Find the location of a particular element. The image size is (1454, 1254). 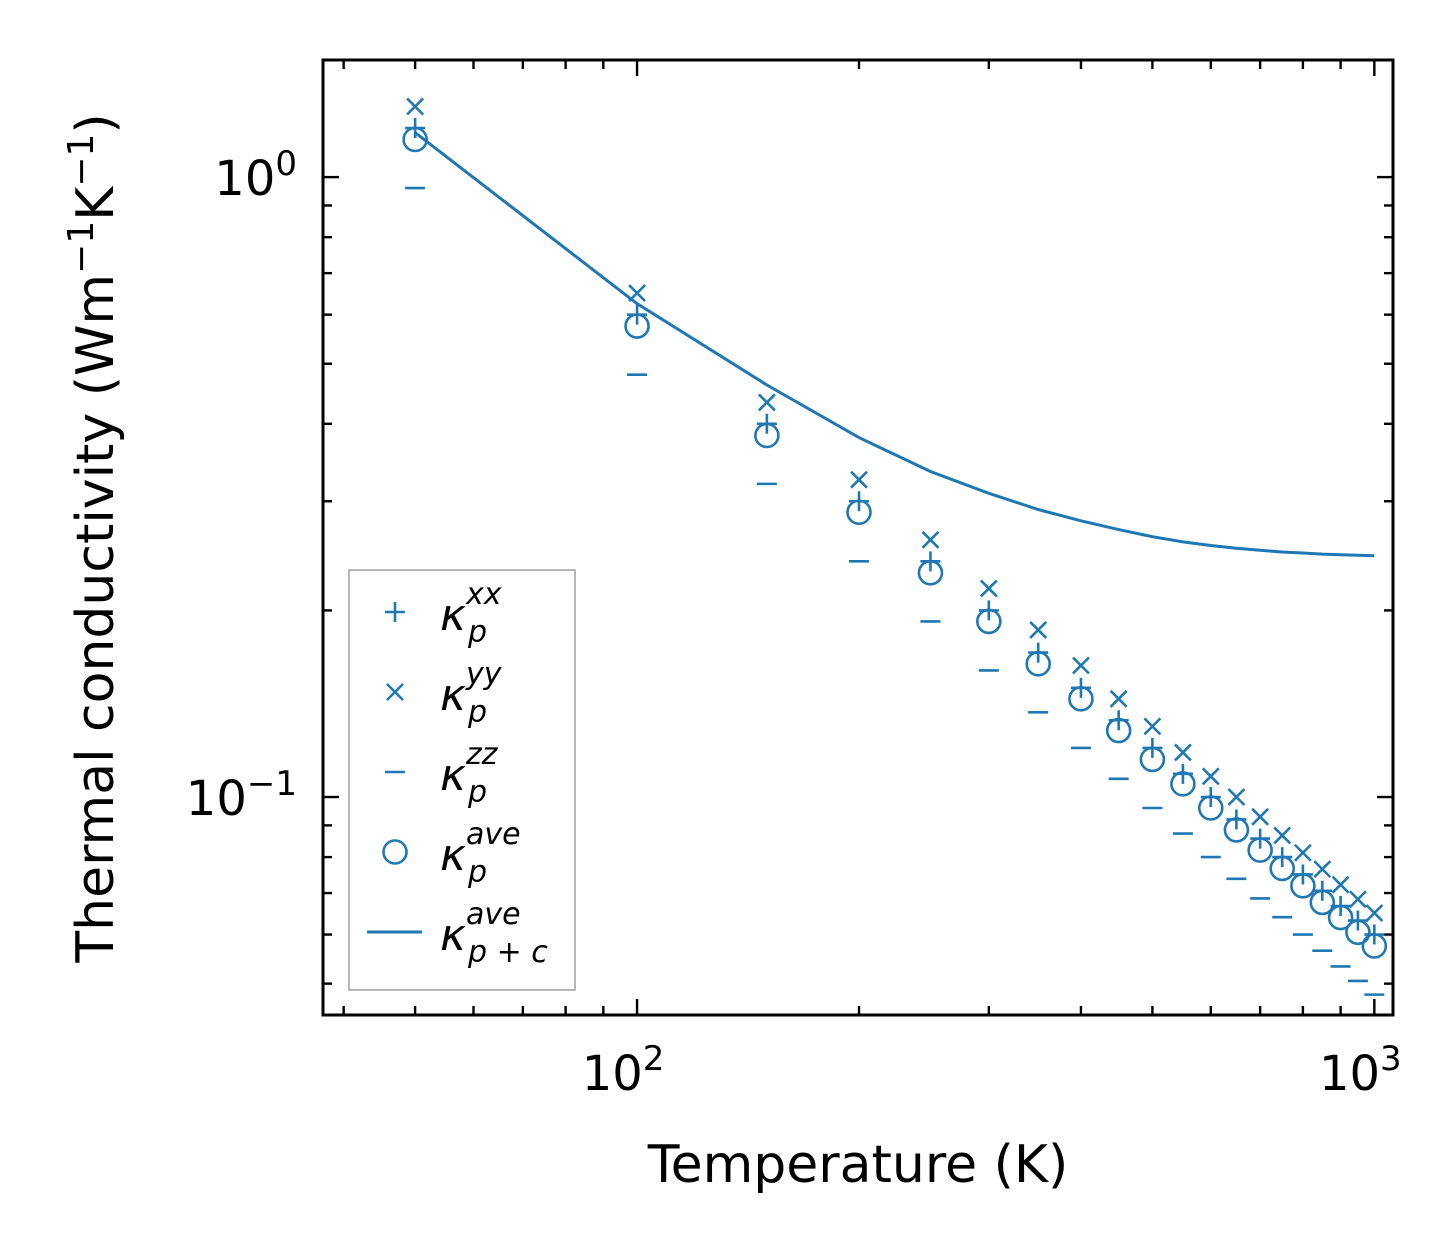

legend-item-kyy: κyy p is located at coordinates (444, 693).